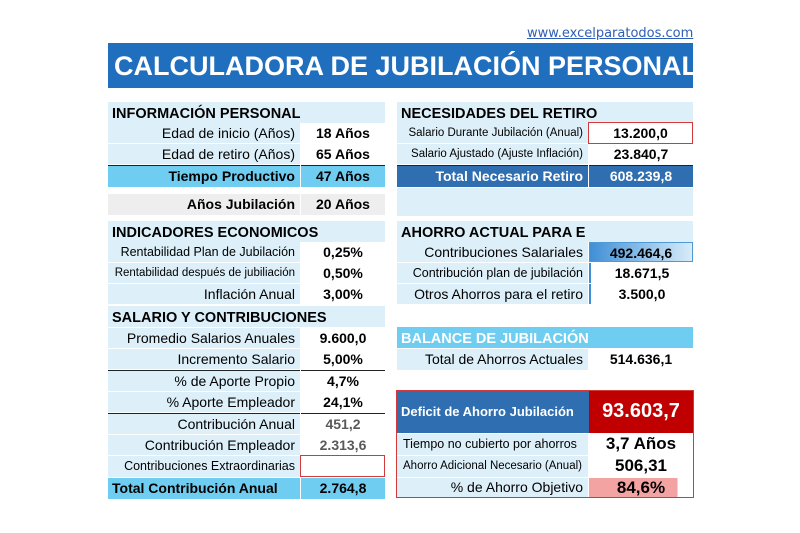 This screenshot has height=533, width=800. What do you see at coordinates (204, 176) in the screenshot?
I see `tiempo-productivo-label: Tiempo Productivo` at bounding box center [204, 176].